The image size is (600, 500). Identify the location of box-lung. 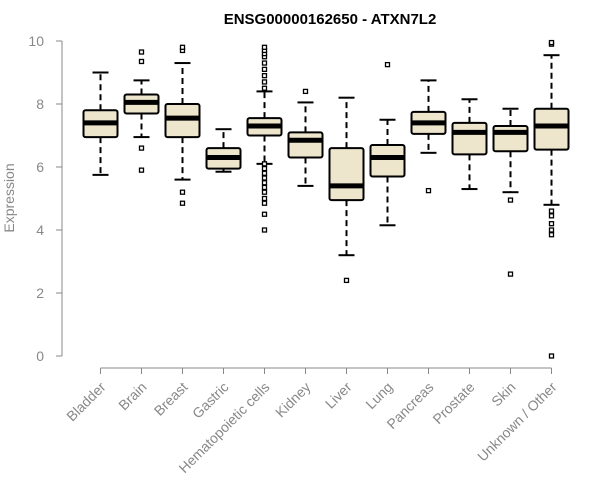
(387, 144).